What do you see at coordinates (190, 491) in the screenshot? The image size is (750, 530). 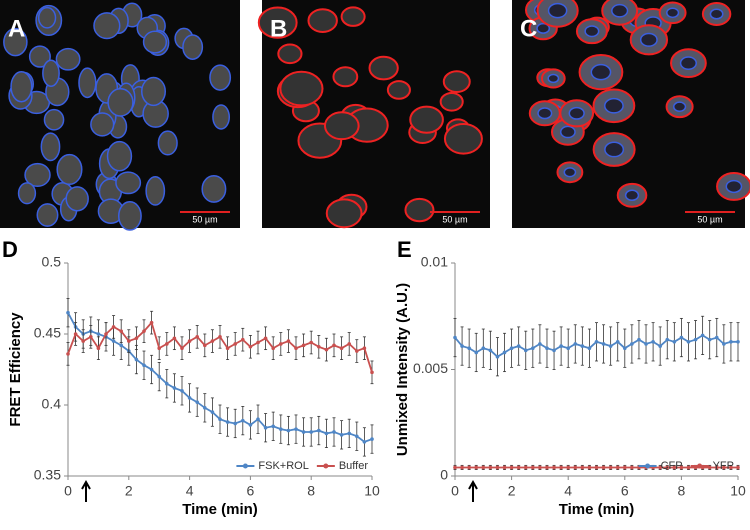 I see `x-tick-label: 4` at bounding box center [190, 491].